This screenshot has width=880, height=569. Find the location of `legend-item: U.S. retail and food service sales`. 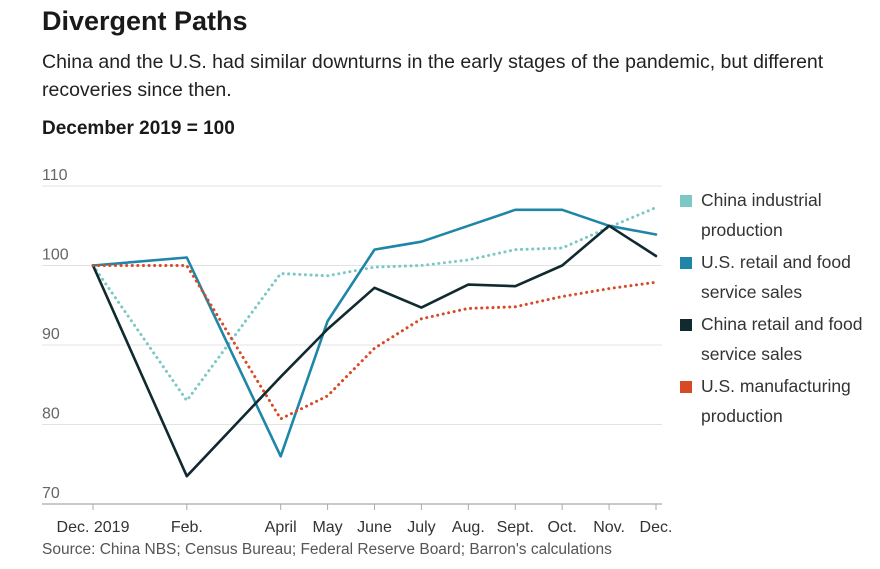

legend-item: U.S. retail and food service sales is located at coordinates (780, 277).